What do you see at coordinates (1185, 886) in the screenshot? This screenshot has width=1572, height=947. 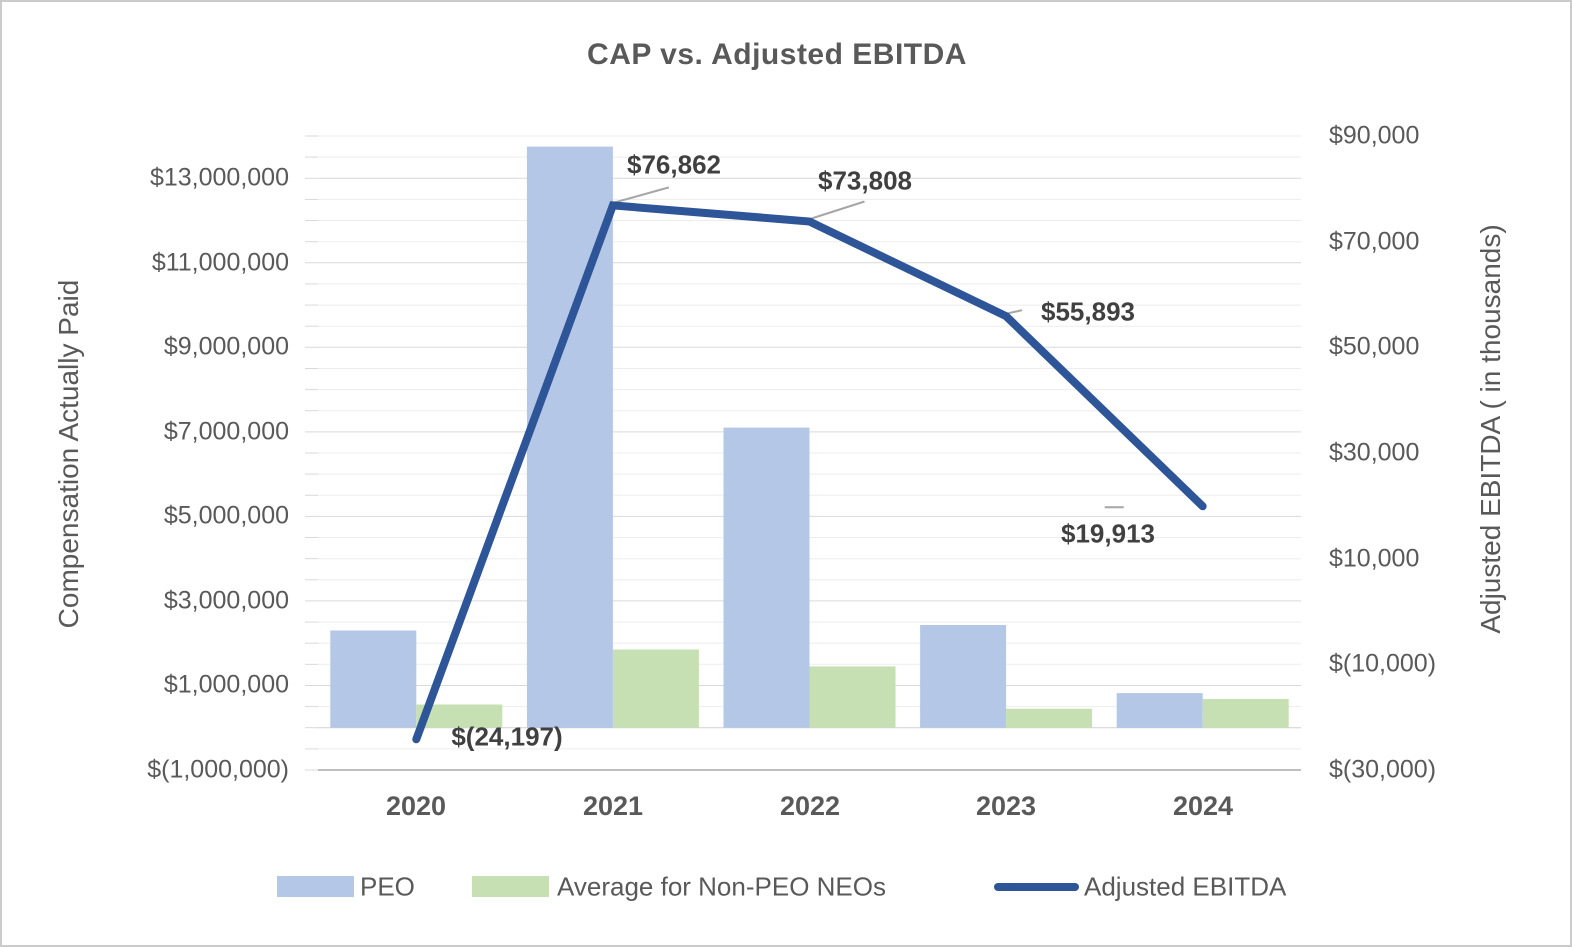 I see `legend-label-adjusted-ebitda: Adjusted EBITDA` at bounding box center [1185, 886].